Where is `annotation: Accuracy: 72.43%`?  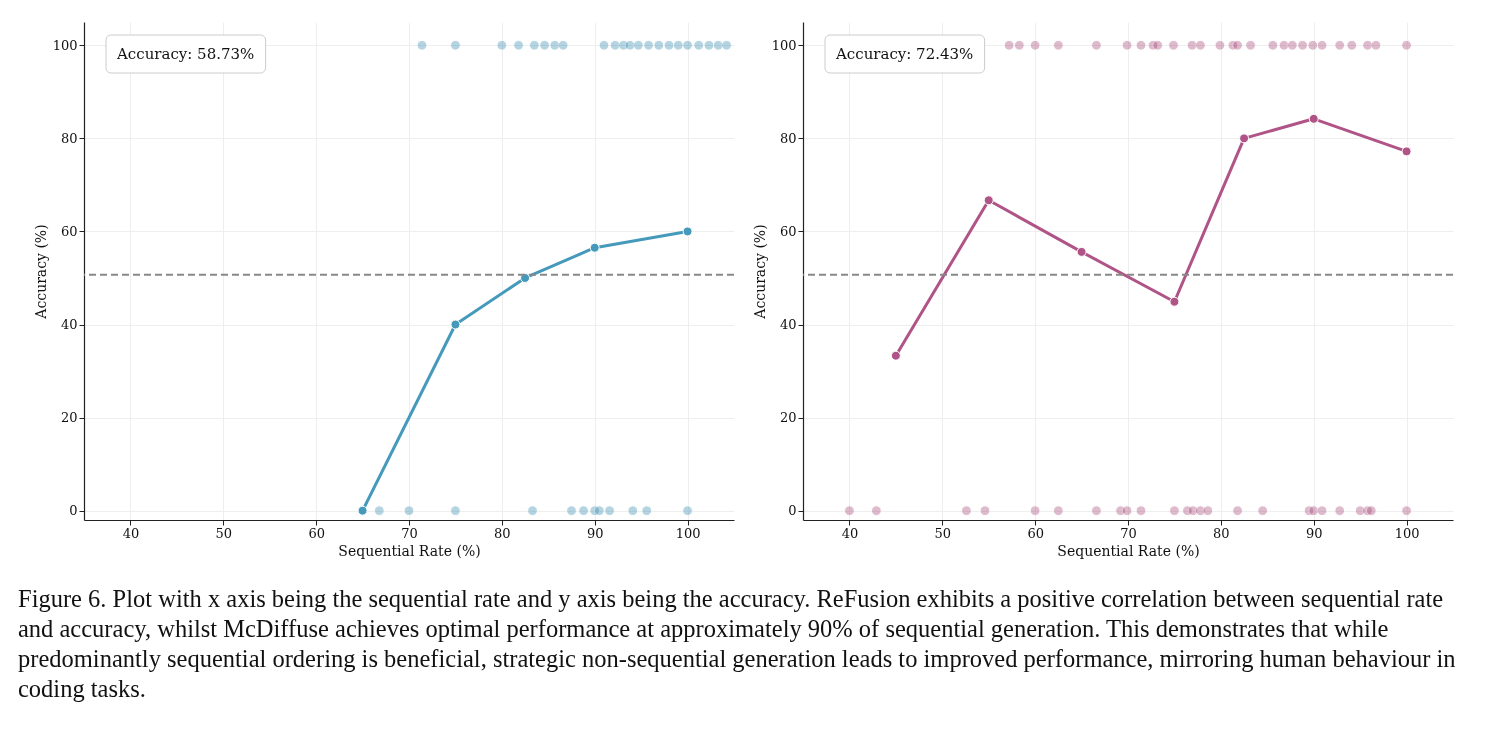 annotation: Accuracy: 72.43% is located at coordinates (904, 54).